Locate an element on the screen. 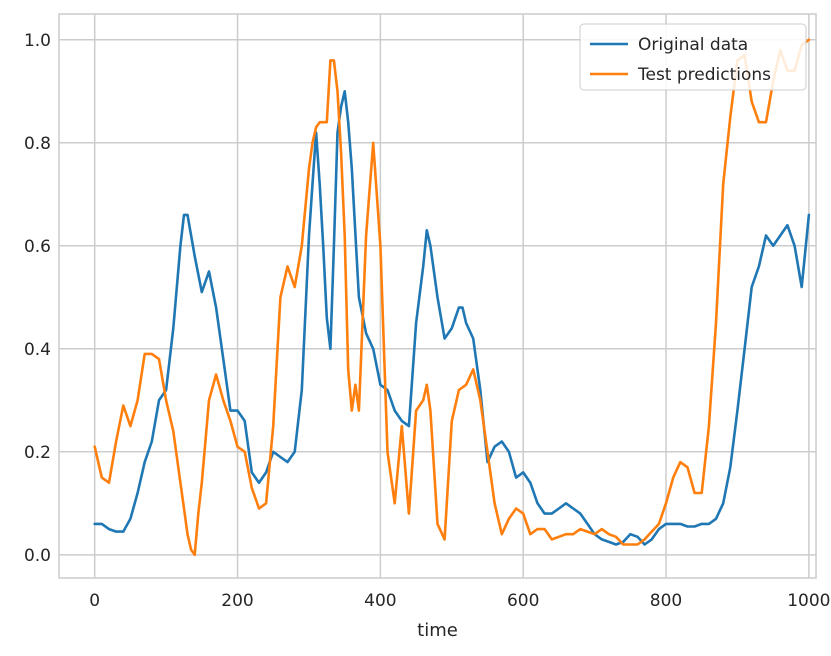 The width and height of the screenshot is (831, 656). y-tick-label: 0.8 is located at coordinates (37, 144).